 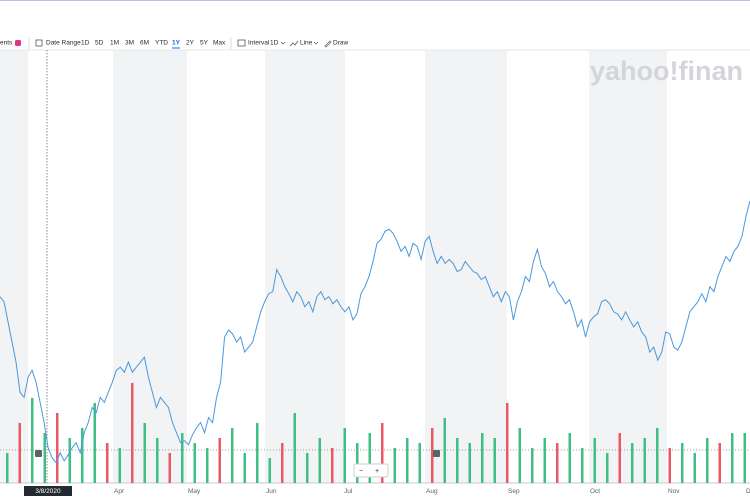 What do you see at coordinates (114, 43) in the screenshot?
I see `range-button: 1M` at bounding box center [114, 43].